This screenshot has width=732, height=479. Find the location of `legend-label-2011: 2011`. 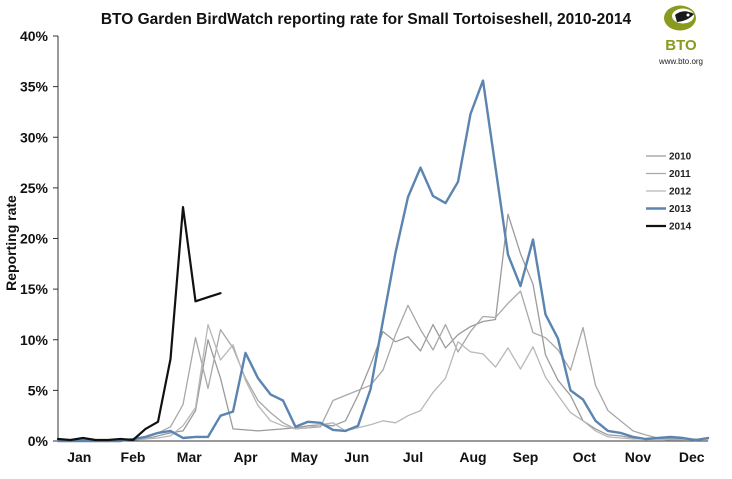

legend-label-2011: 2011 is located at coordinates (680, 174).